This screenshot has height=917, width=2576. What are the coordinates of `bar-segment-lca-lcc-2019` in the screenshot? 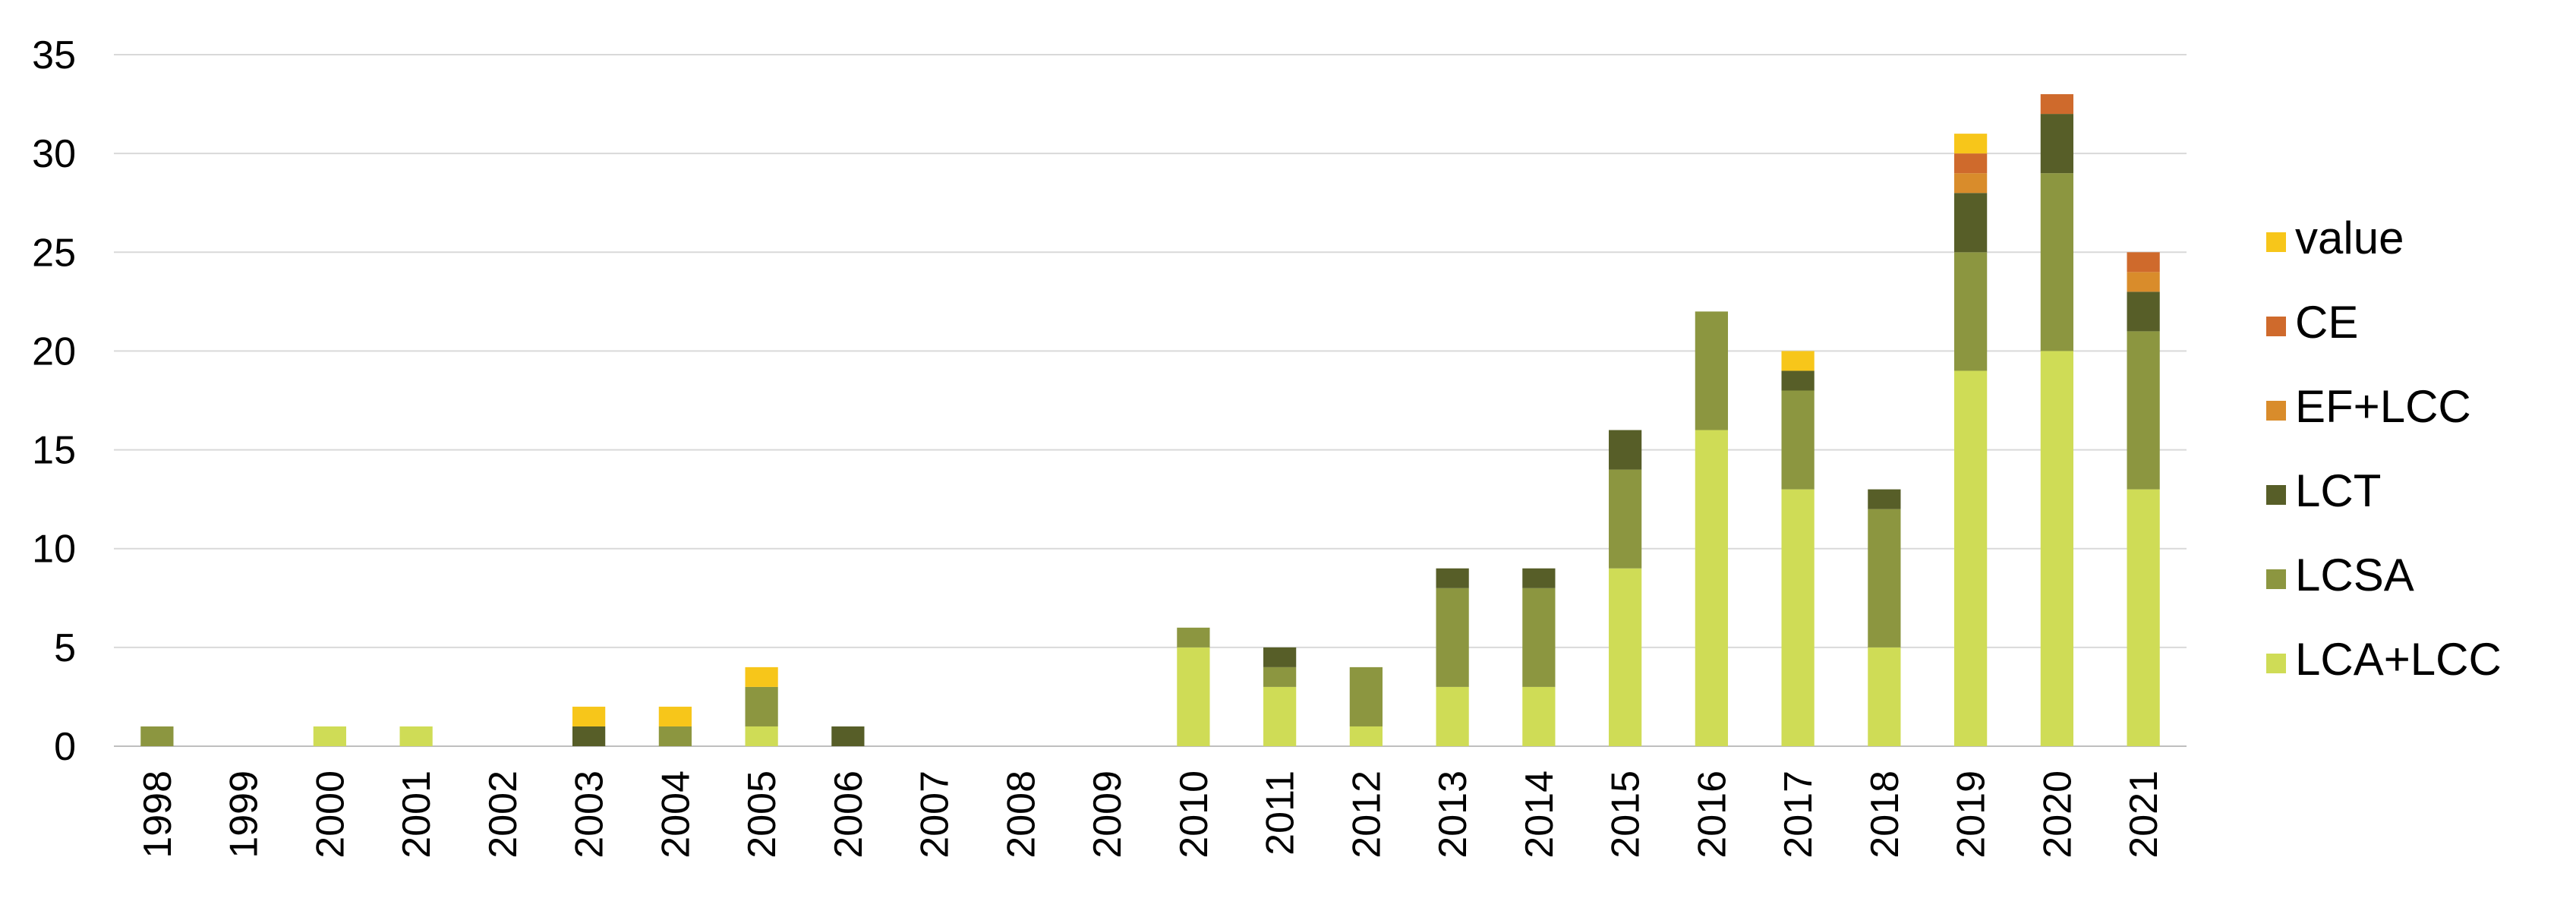 It's located at (1971, 558).